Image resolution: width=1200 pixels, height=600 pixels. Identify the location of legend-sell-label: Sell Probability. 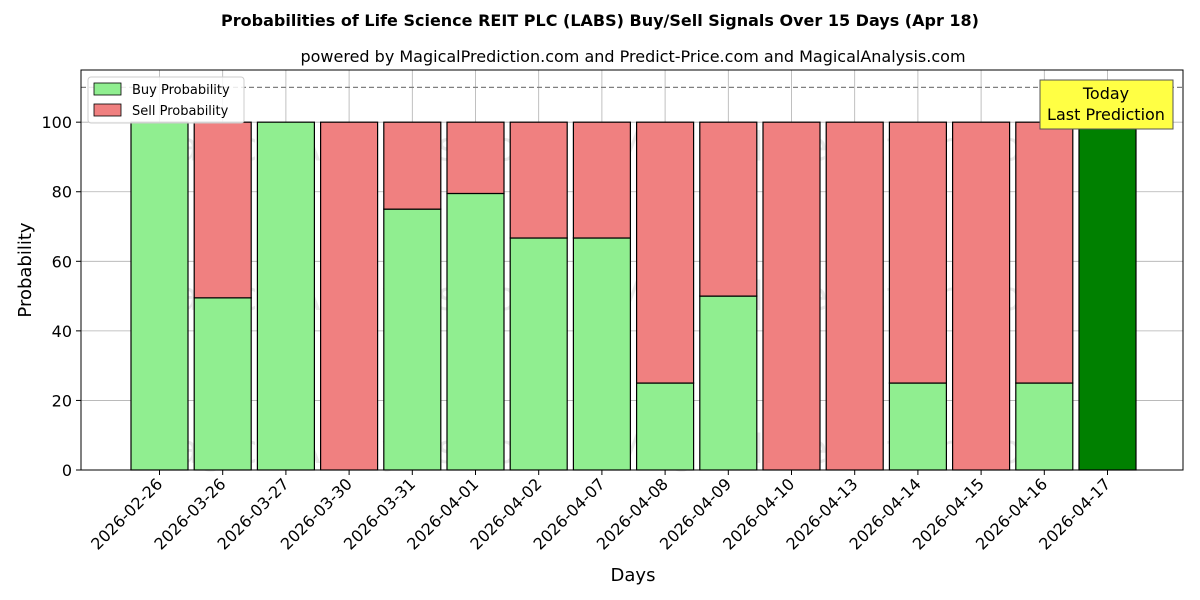
(180, 111).